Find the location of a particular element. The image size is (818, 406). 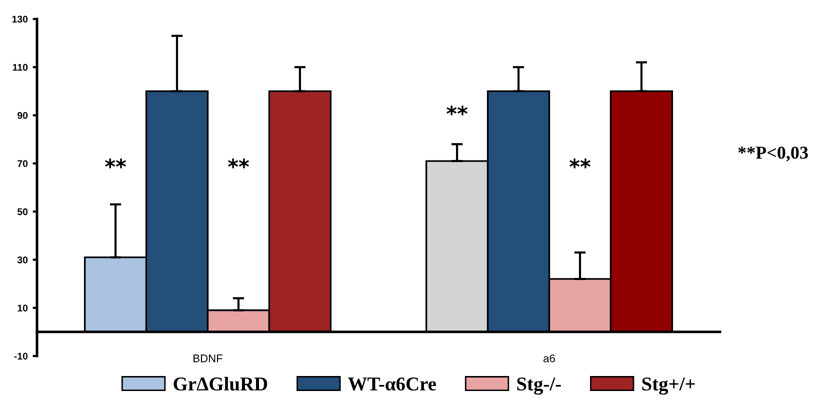

legend-label: GrΔGluRD is located at coordinates (221, 383).